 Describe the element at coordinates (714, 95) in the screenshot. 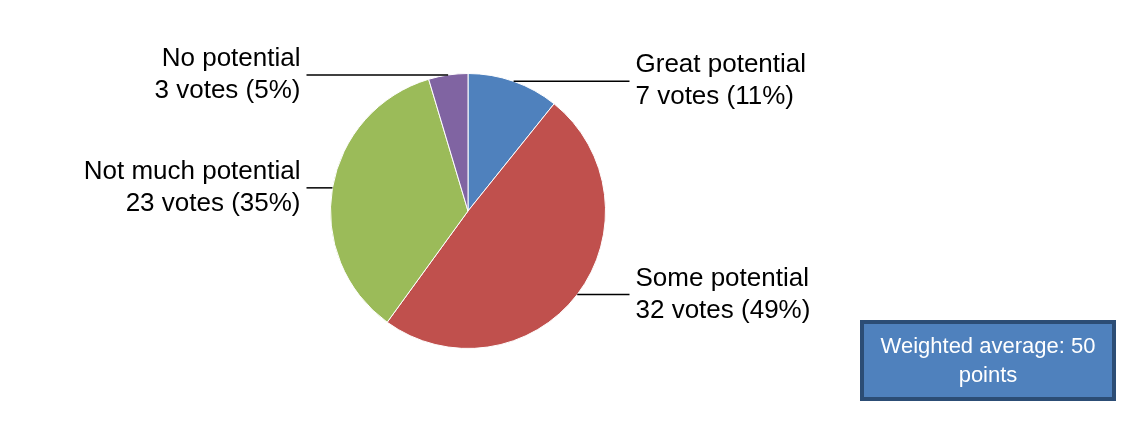

I see `data-label: 7 votes (11%)` at that location.